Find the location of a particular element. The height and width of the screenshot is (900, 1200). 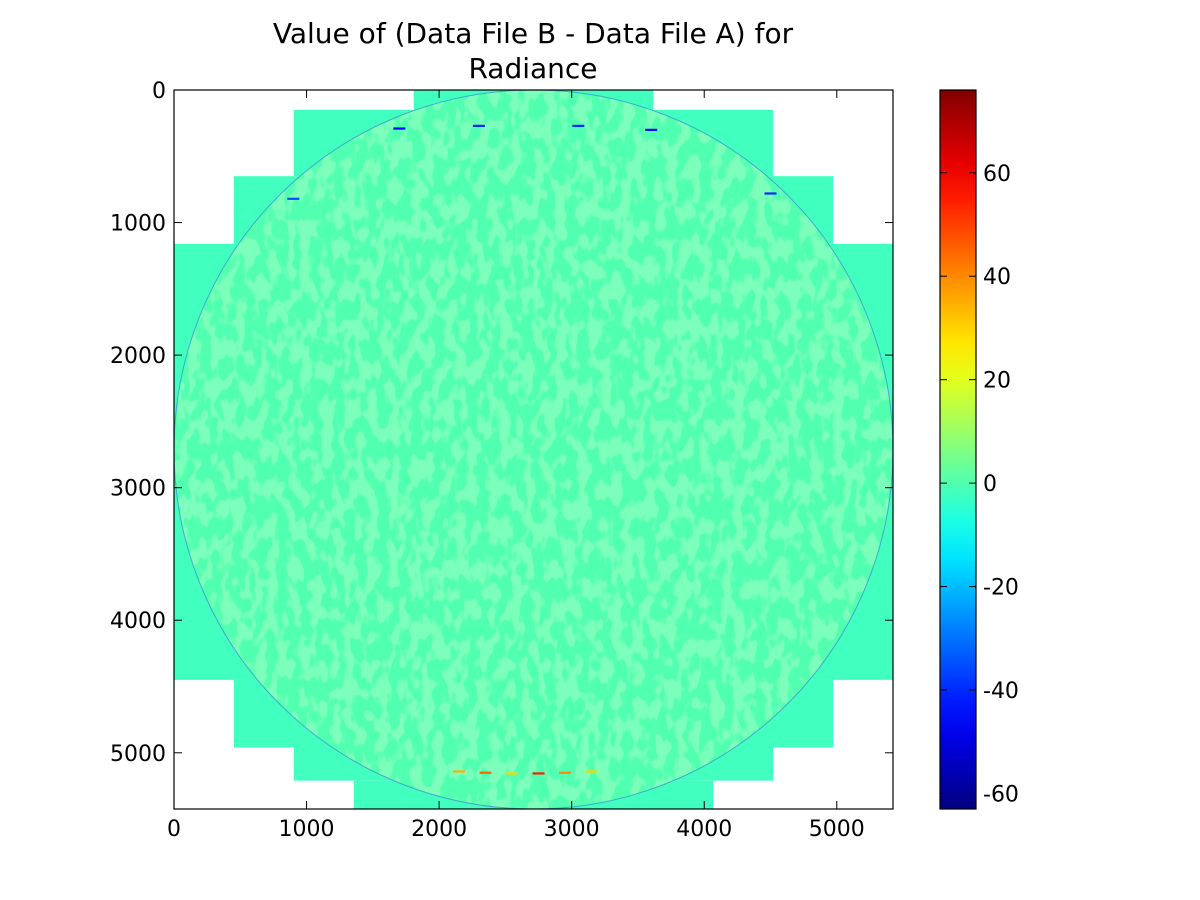

x-tick-label-4: 4000 is located at coordinates (704, 829).